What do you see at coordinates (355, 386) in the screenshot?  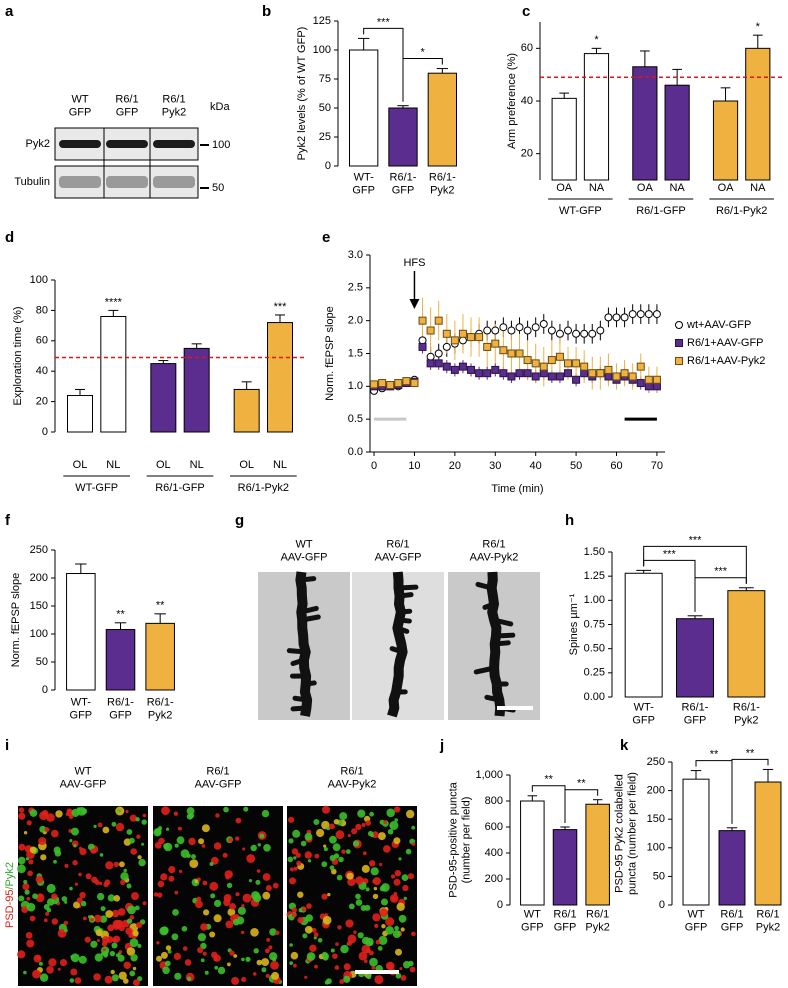 I see `y-tick-label: 1.0` at bounding box center [355, 386].